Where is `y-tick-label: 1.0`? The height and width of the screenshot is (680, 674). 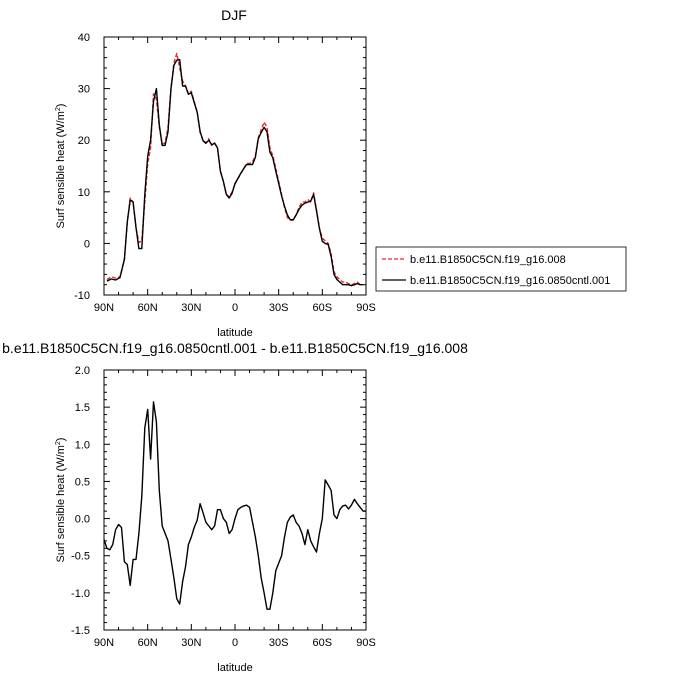 y-tick-label: 1.0 is located at coordinates (82, 445).